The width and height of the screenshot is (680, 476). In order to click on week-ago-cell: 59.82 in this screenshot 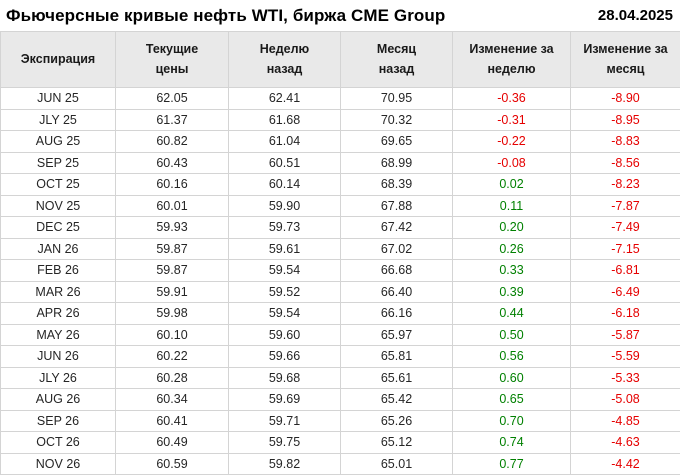, I will do `click(284, 463)`.